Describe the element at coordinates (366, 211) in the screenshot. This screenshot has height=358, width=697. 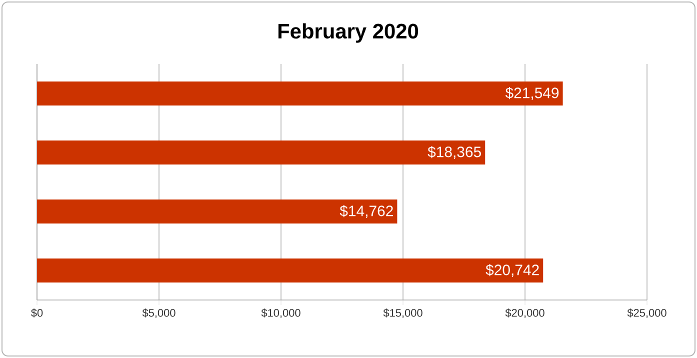
I see `data-label: $14,762` at that location.